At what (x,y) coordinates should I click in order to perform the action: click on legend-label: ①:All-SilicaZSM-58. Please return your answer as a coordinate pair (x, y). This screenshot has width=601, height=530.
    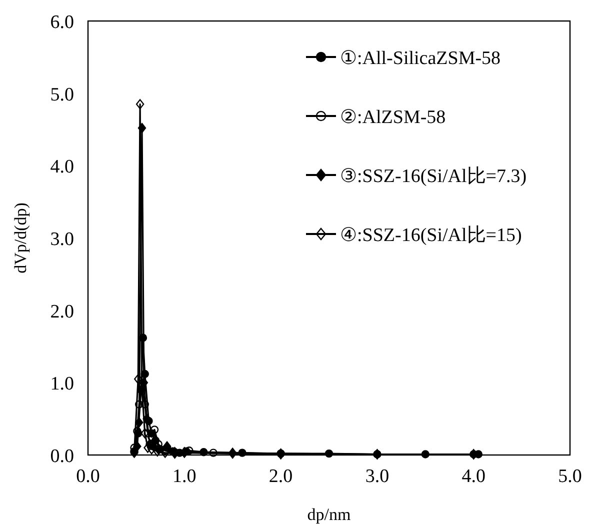
    Looking at the image, I should click on (420, 58).